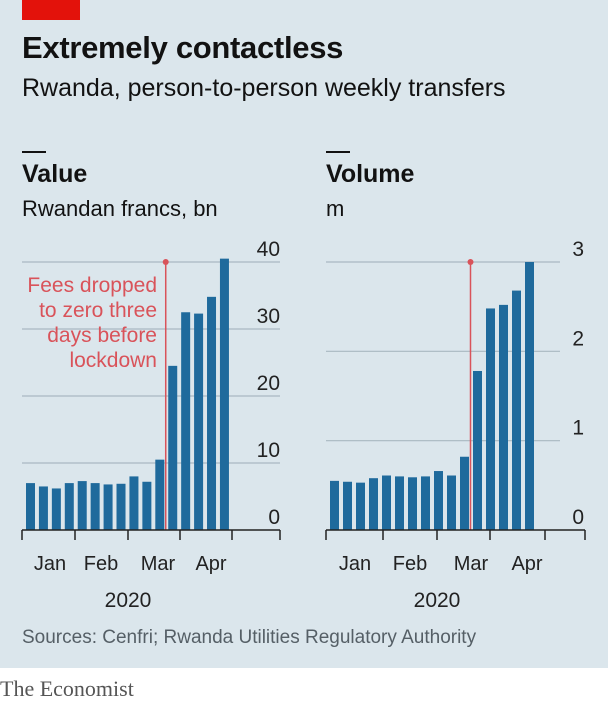 Image resolution: width=608 pixels, height=704 pixels. What do you see at coordinates (120, 208) in the screenshot?
I see `panel-unit-label: Rwandan francs, bn` at bounding box center [120, 208].